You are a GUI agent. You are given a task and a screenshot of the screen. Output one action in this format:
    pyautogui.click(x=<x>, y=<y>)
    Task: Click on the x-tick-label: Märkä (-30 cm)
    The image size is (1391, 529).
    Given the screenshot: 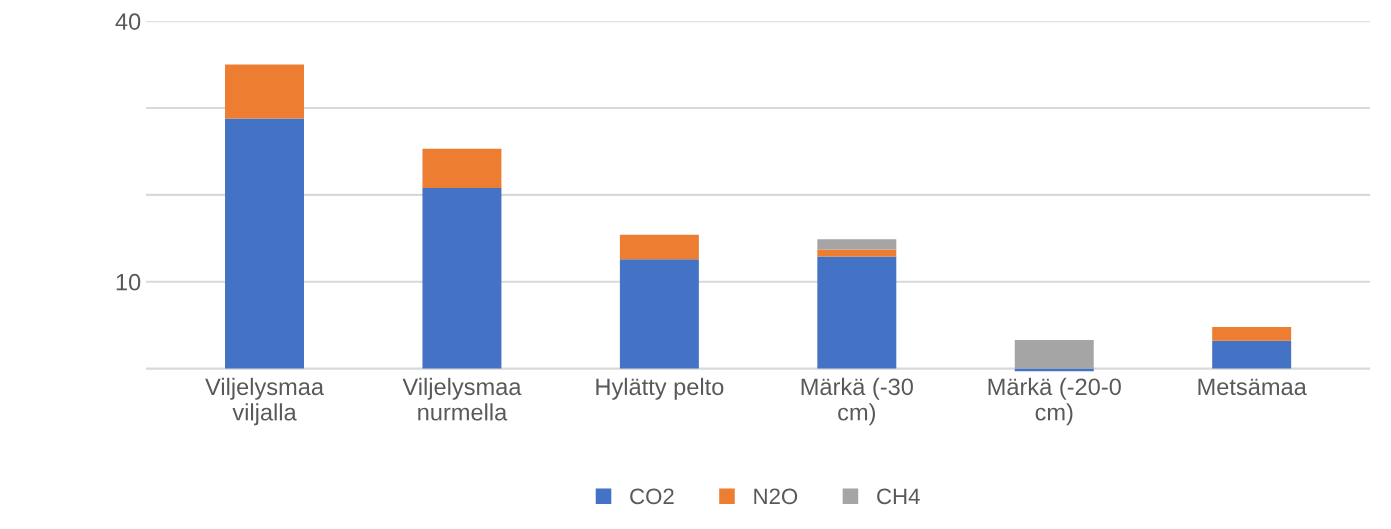 What is the action you would take?
    pyautogui.click(x=857, y=401)
    